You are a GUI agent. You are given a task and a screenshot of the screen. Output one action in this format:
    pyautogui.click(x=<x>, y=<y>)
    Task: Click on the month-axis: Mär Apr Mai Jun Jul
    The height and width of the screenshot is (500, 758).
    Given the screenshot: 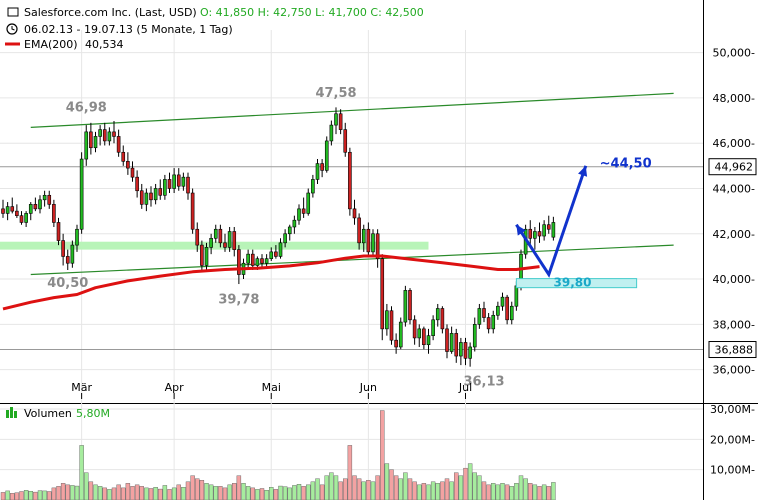 What is the action you would take?
    pyautogui.click(x=271, y=390)
    